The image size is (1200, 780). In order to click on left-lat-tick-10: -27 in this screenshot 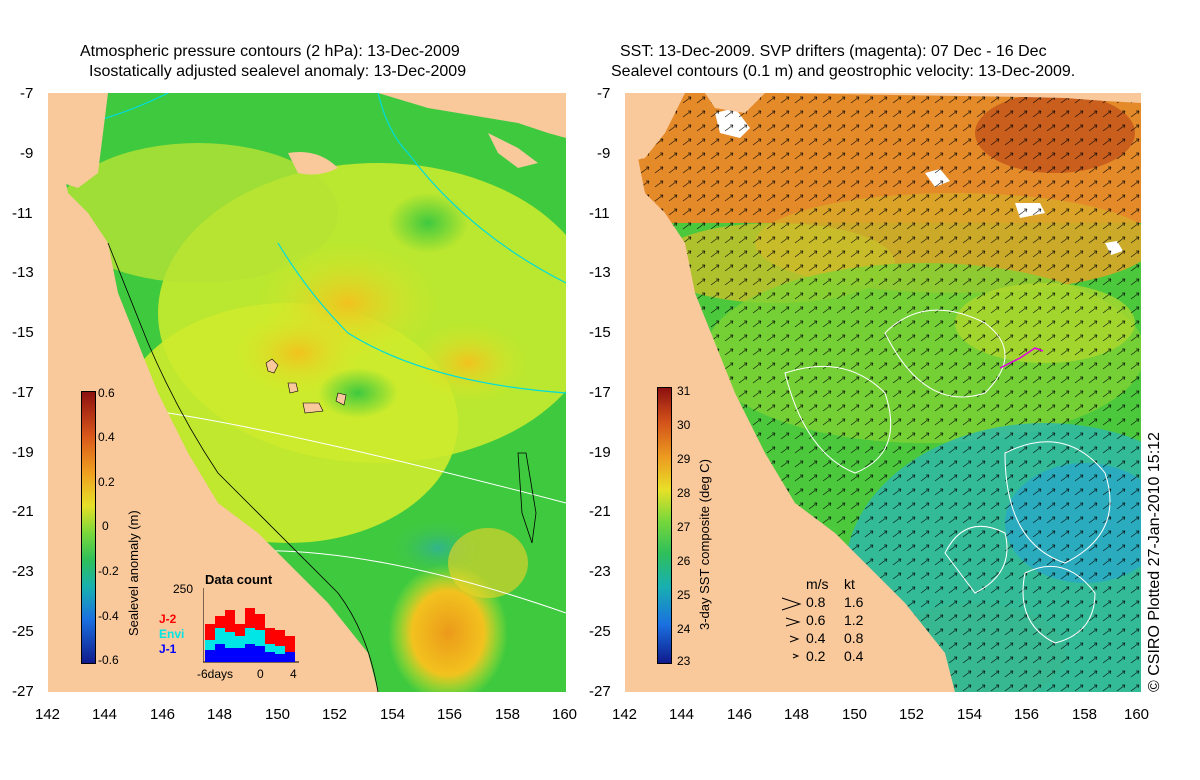, I will do `click(23, 691)`.